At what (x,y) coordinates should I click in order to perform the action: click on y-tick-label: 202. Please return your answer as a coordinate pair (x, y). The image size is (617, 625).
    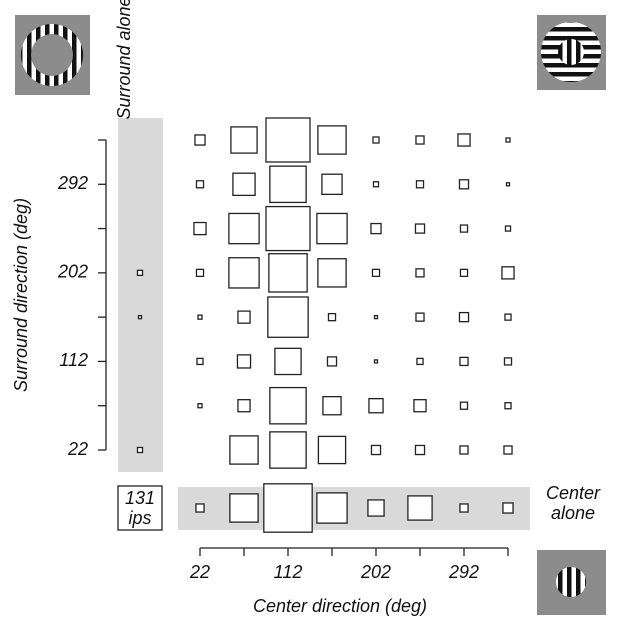
    Looking at the image, I should click on (72, 272).